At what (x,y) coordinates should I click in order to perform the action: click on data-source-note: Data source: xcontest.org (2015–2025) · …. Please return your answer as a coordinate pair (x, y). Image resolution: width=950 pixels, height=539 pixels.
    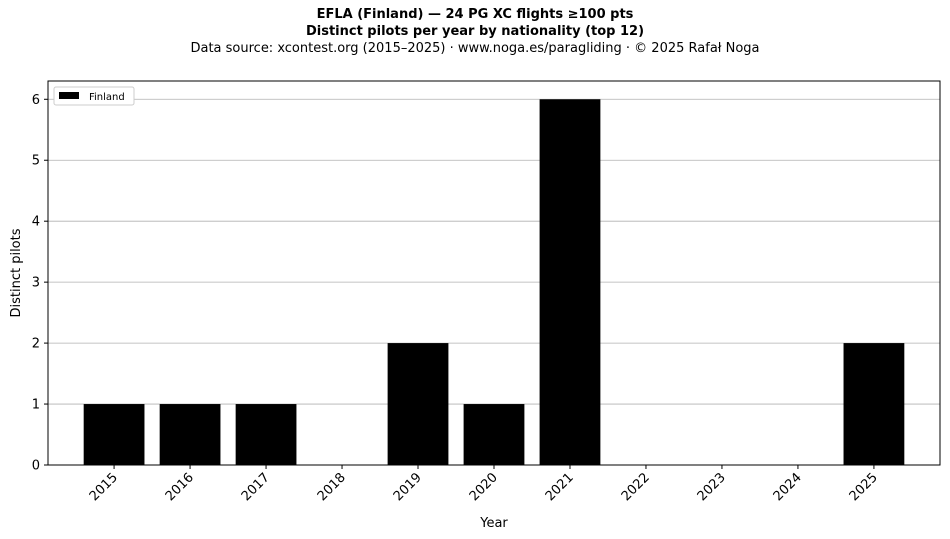
    Looking at the image, I should click on (475, 48).